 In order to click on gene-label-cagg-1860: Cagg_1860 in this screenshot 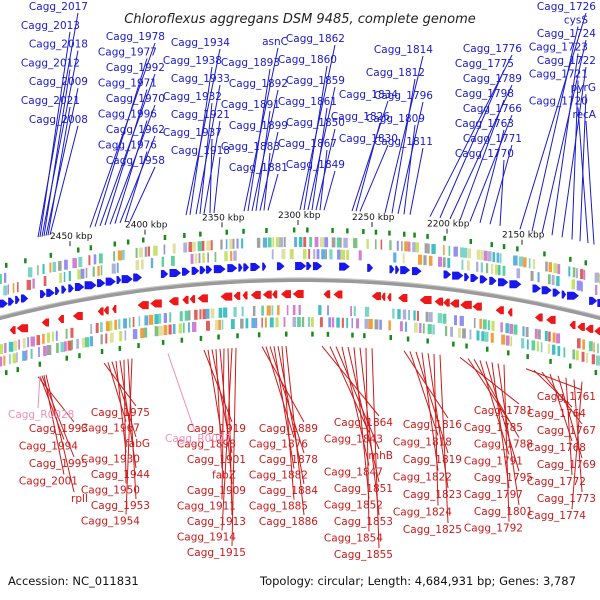, I will do `click(307, 60)`.